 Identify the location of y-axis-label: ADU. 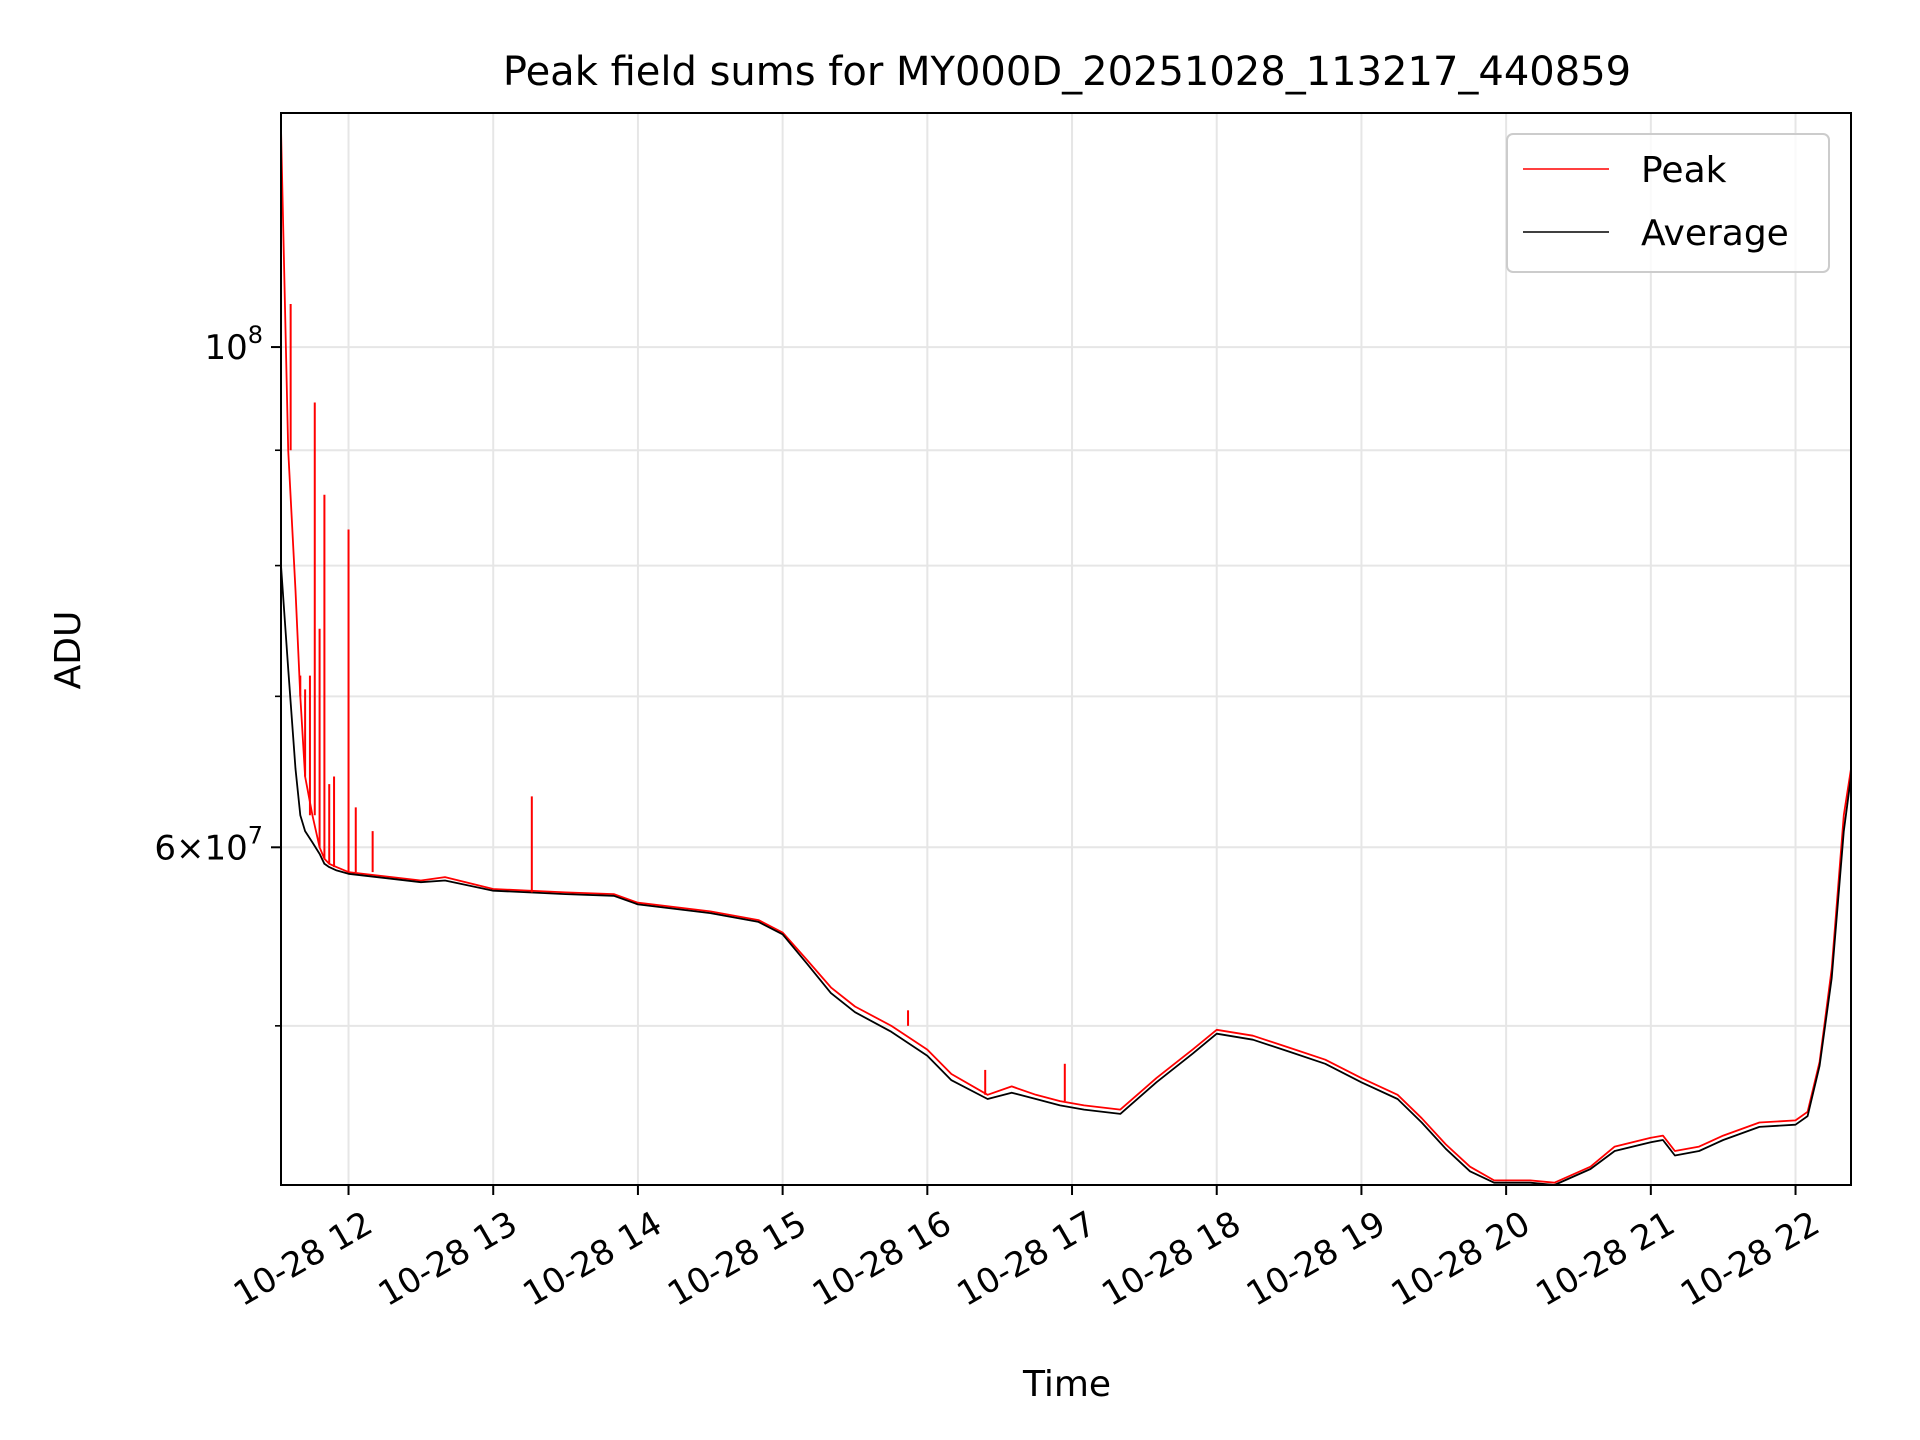
(68, 650).